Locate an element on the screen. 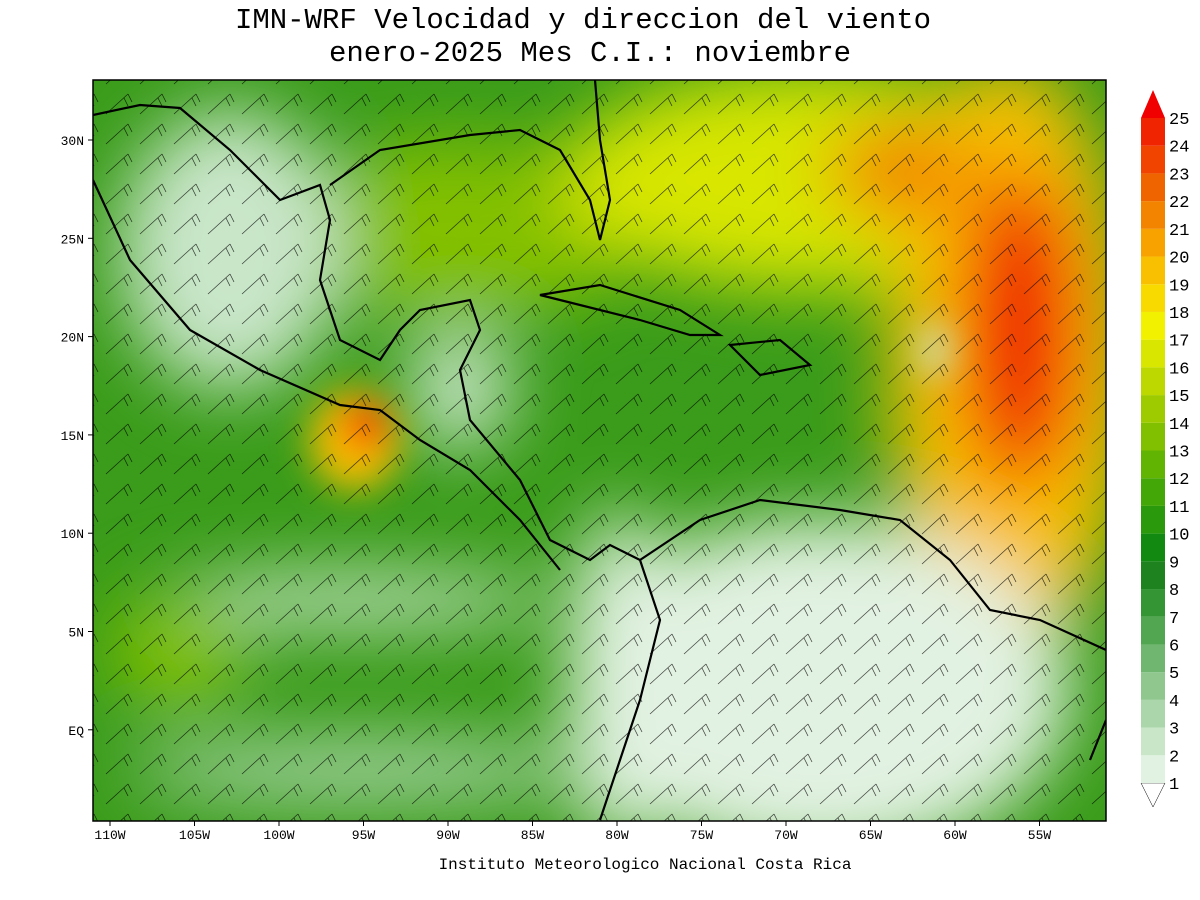  lat-label: 5N is located at coordinates (76, 633).